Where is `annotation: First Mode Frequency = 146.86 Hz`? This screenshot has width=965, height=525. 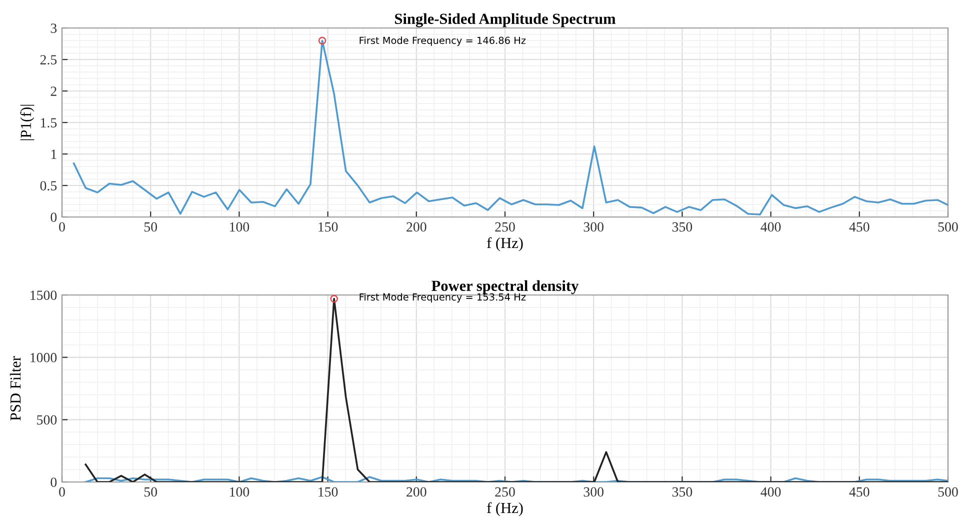 annotation: First Mode Frequency = 146.86 Hz is located at coordinates (443, 41).